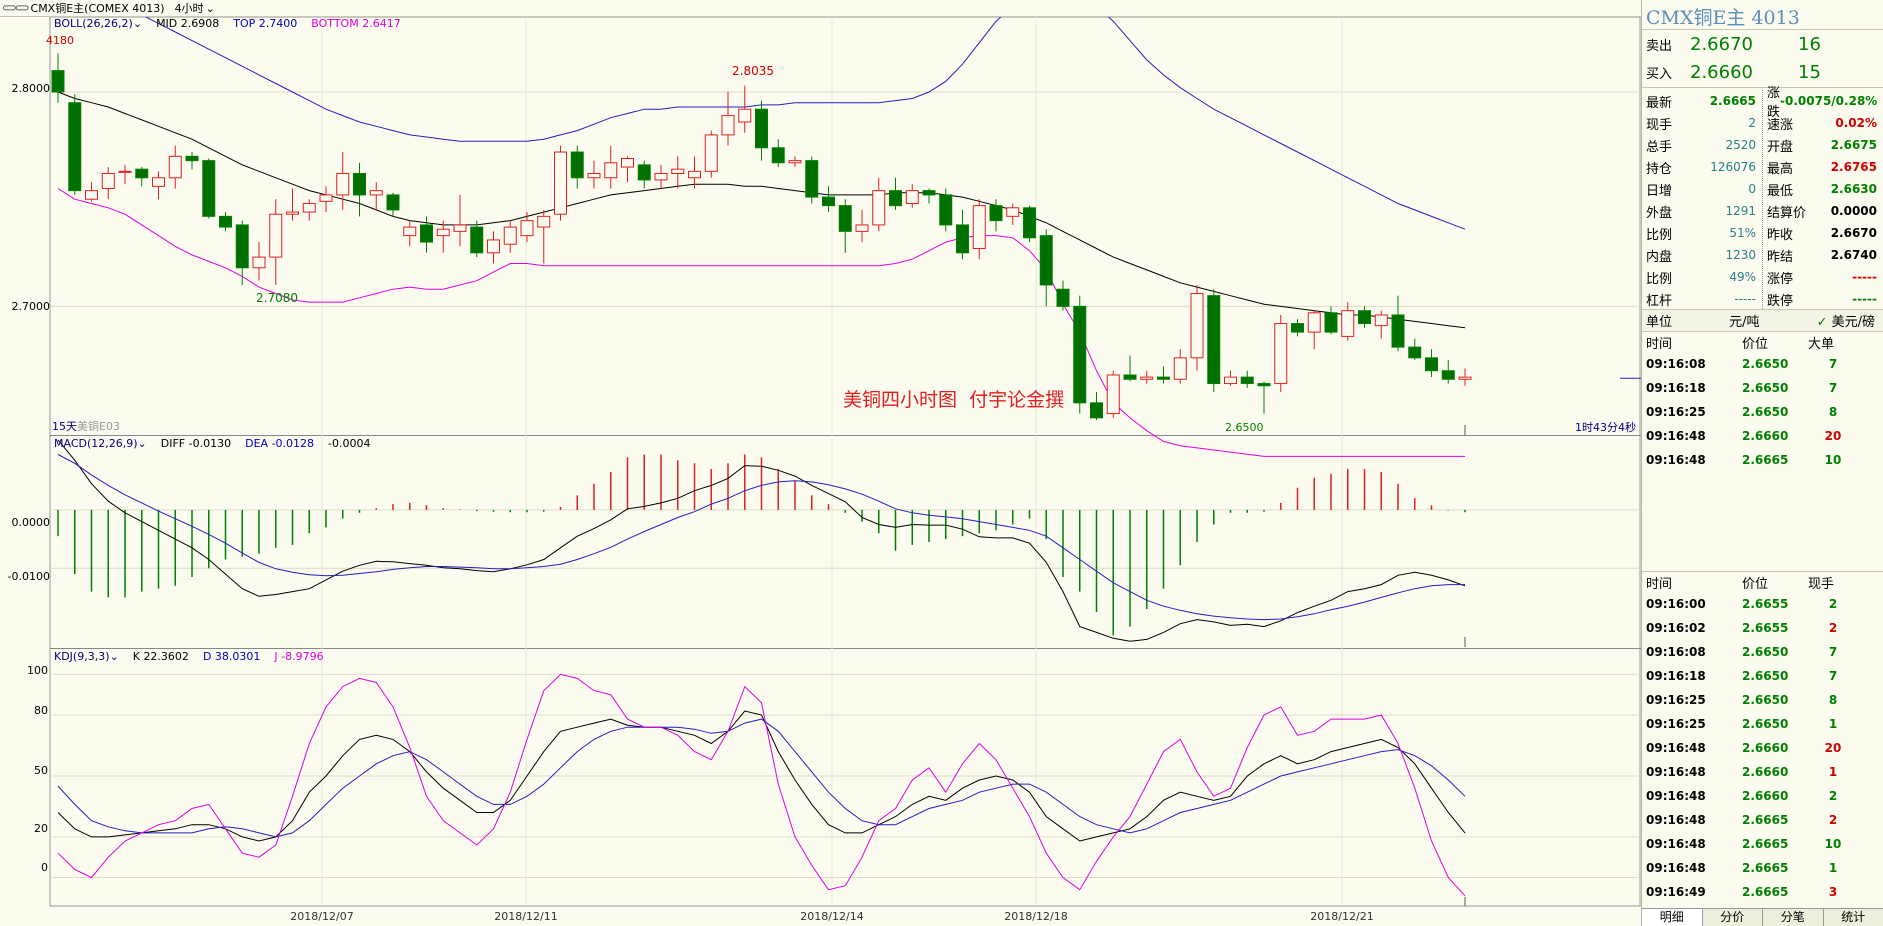 The height and width of the screenshot is (926, 1883). Describe the element at coordinates (31, 522) in the screenshot. I see `y-tick-macd-0: 0.0000` at that location.